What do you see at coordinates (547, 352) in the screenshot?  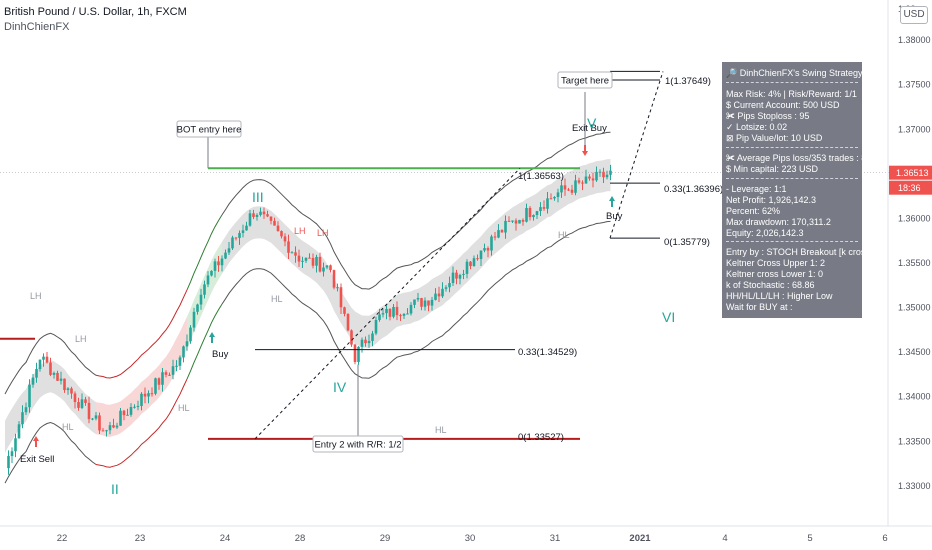 I see `fib-label-033-mid: 0.33(1.34529)` at bounding box center [547, 352].